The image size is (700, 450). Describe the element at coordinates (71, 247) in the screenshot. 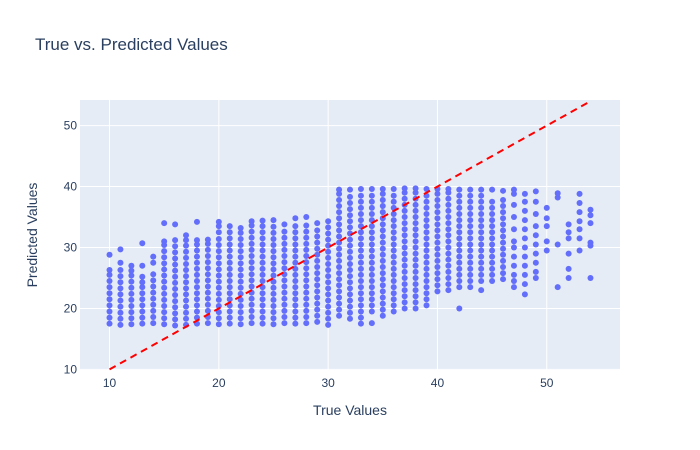

I see `y-tick-label: 30` at that location.